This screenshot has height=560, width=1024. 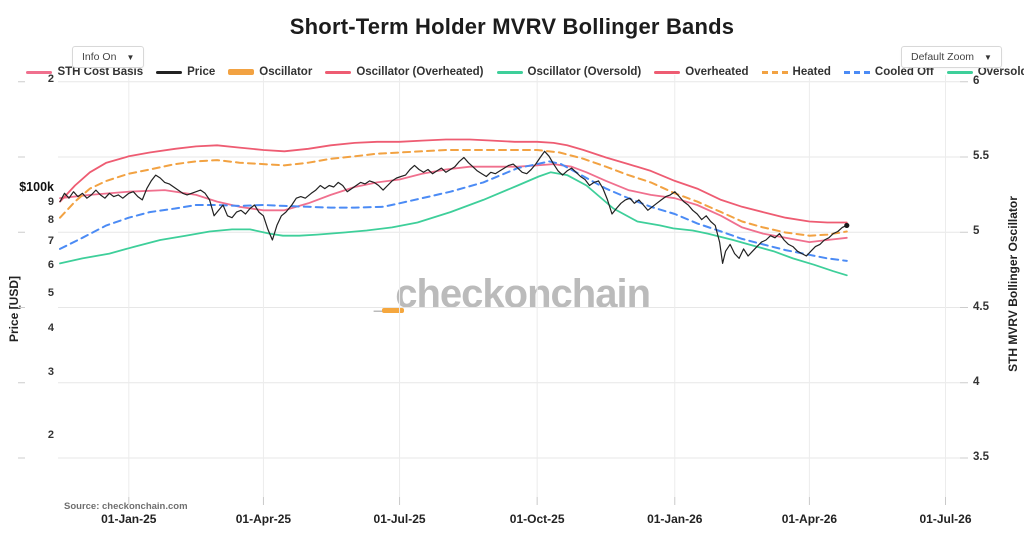 What do you see at coordinates (126, 506) in the screenshot?
I see `source-caption: Source: checkonchain.com` at bounding box center [126, 506].